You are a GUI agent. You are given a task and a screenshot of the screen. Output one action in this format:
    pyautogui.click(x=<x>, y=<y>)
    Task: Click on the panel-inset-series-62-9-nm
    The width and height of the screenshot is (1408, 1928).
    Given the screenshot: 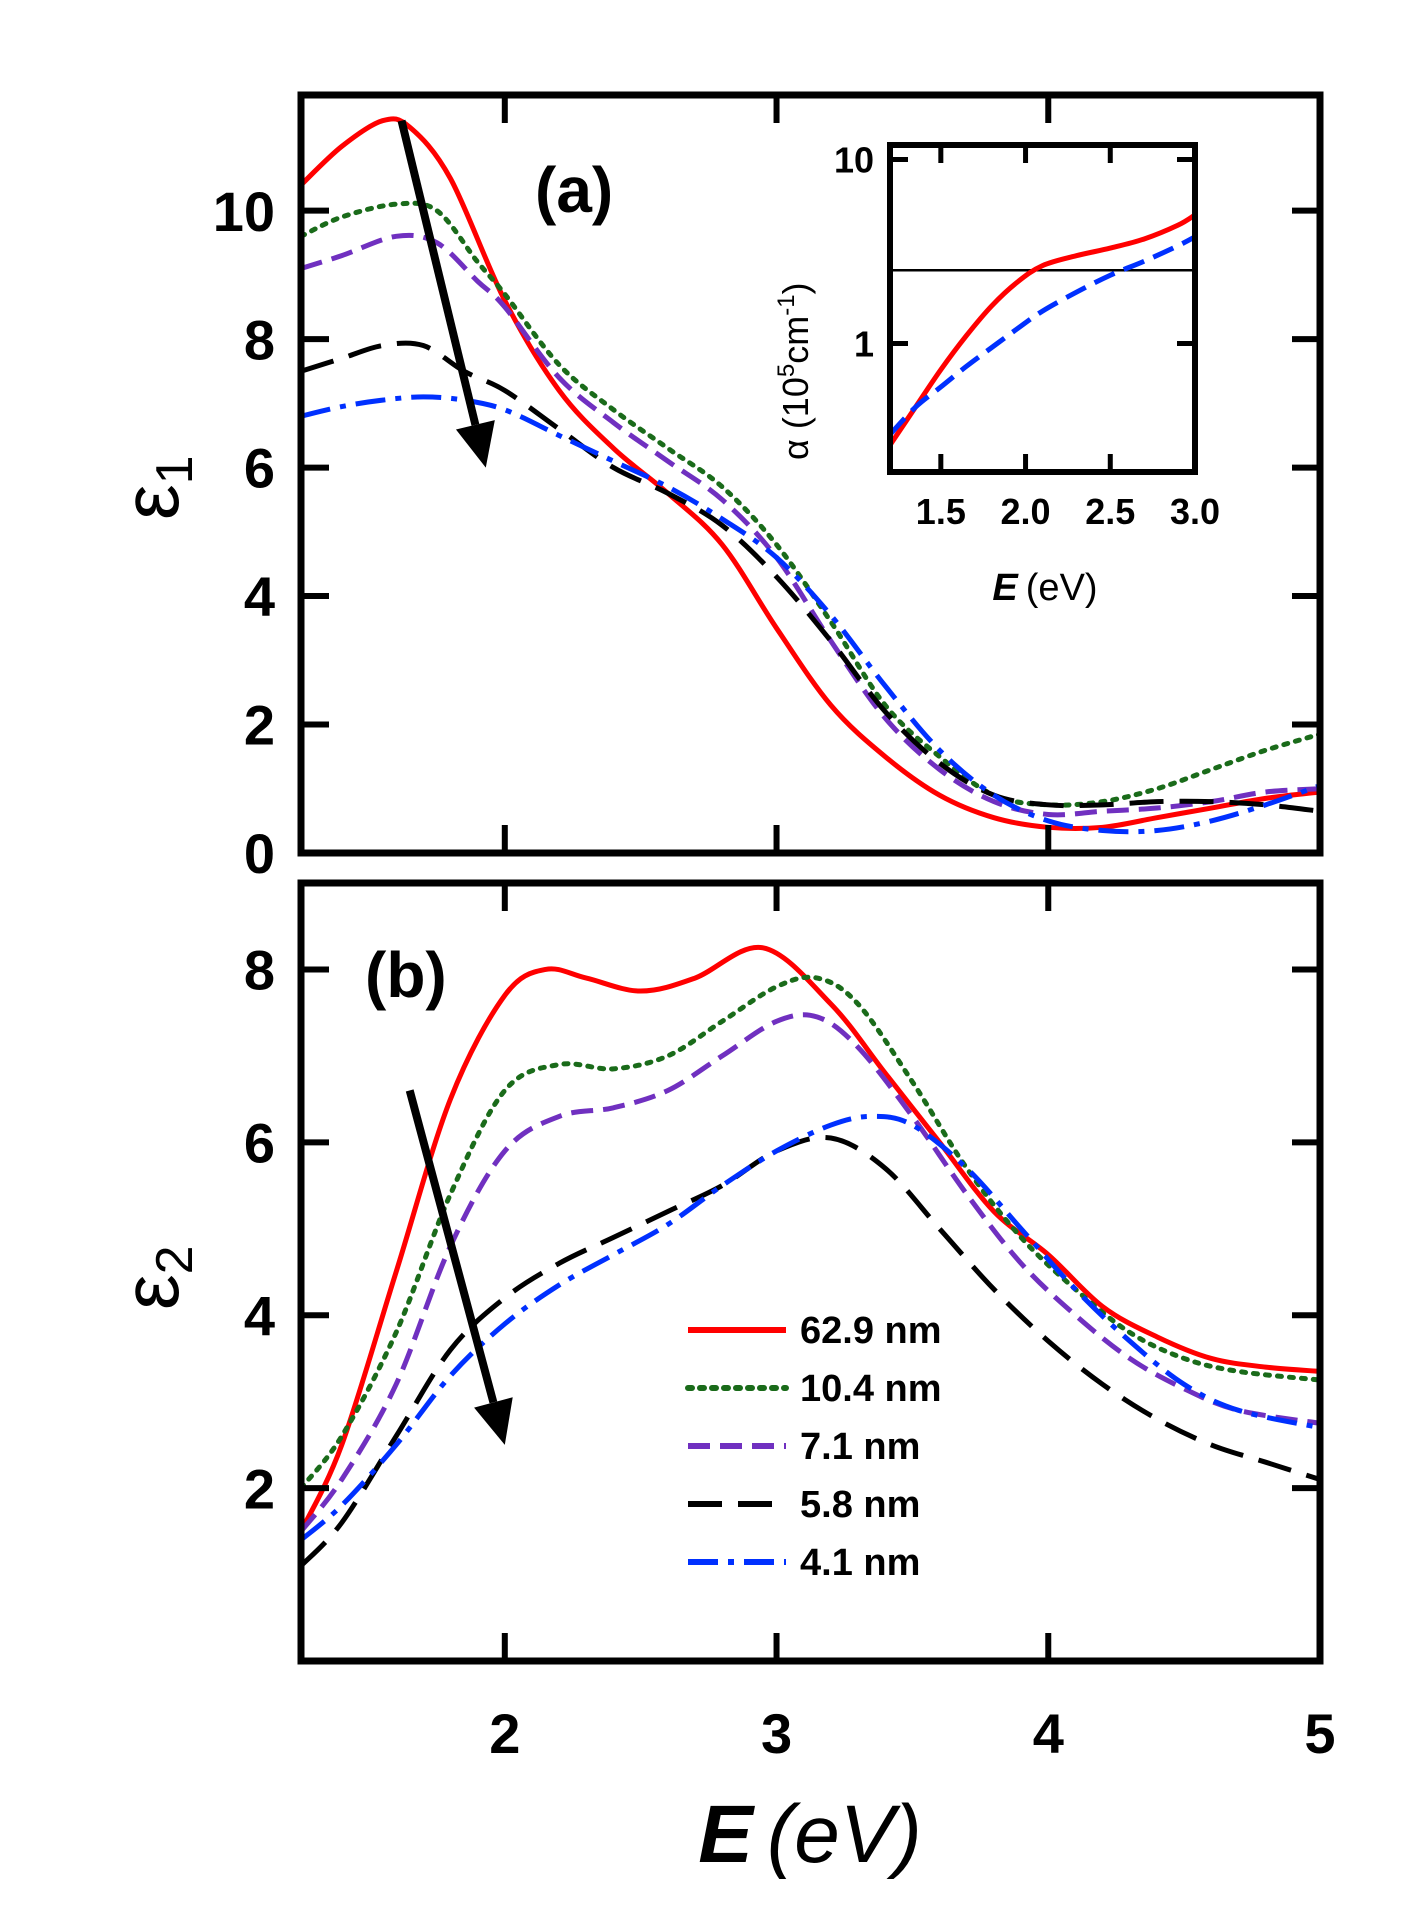 What is the action you would take?
    pyautogui.click(x=1042, y=329)
    